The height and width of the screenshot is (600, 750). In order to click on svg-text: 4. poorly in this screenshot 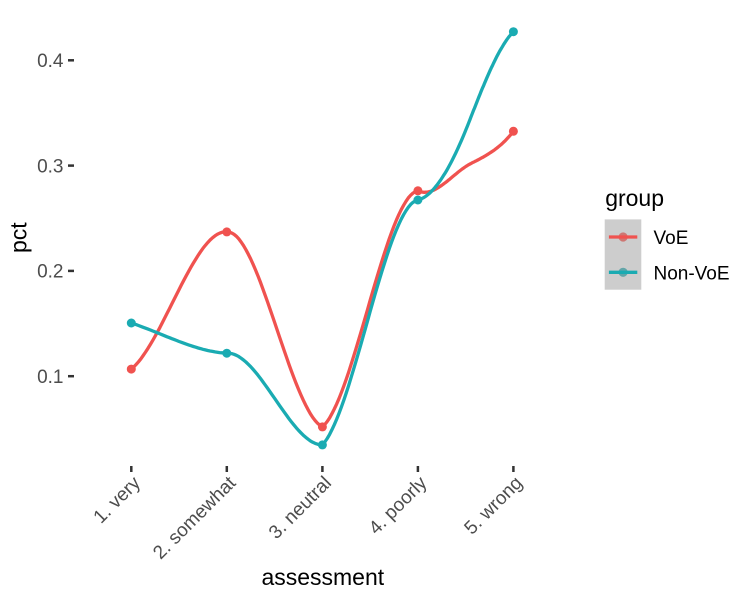, I will do `click(398, 505)`.